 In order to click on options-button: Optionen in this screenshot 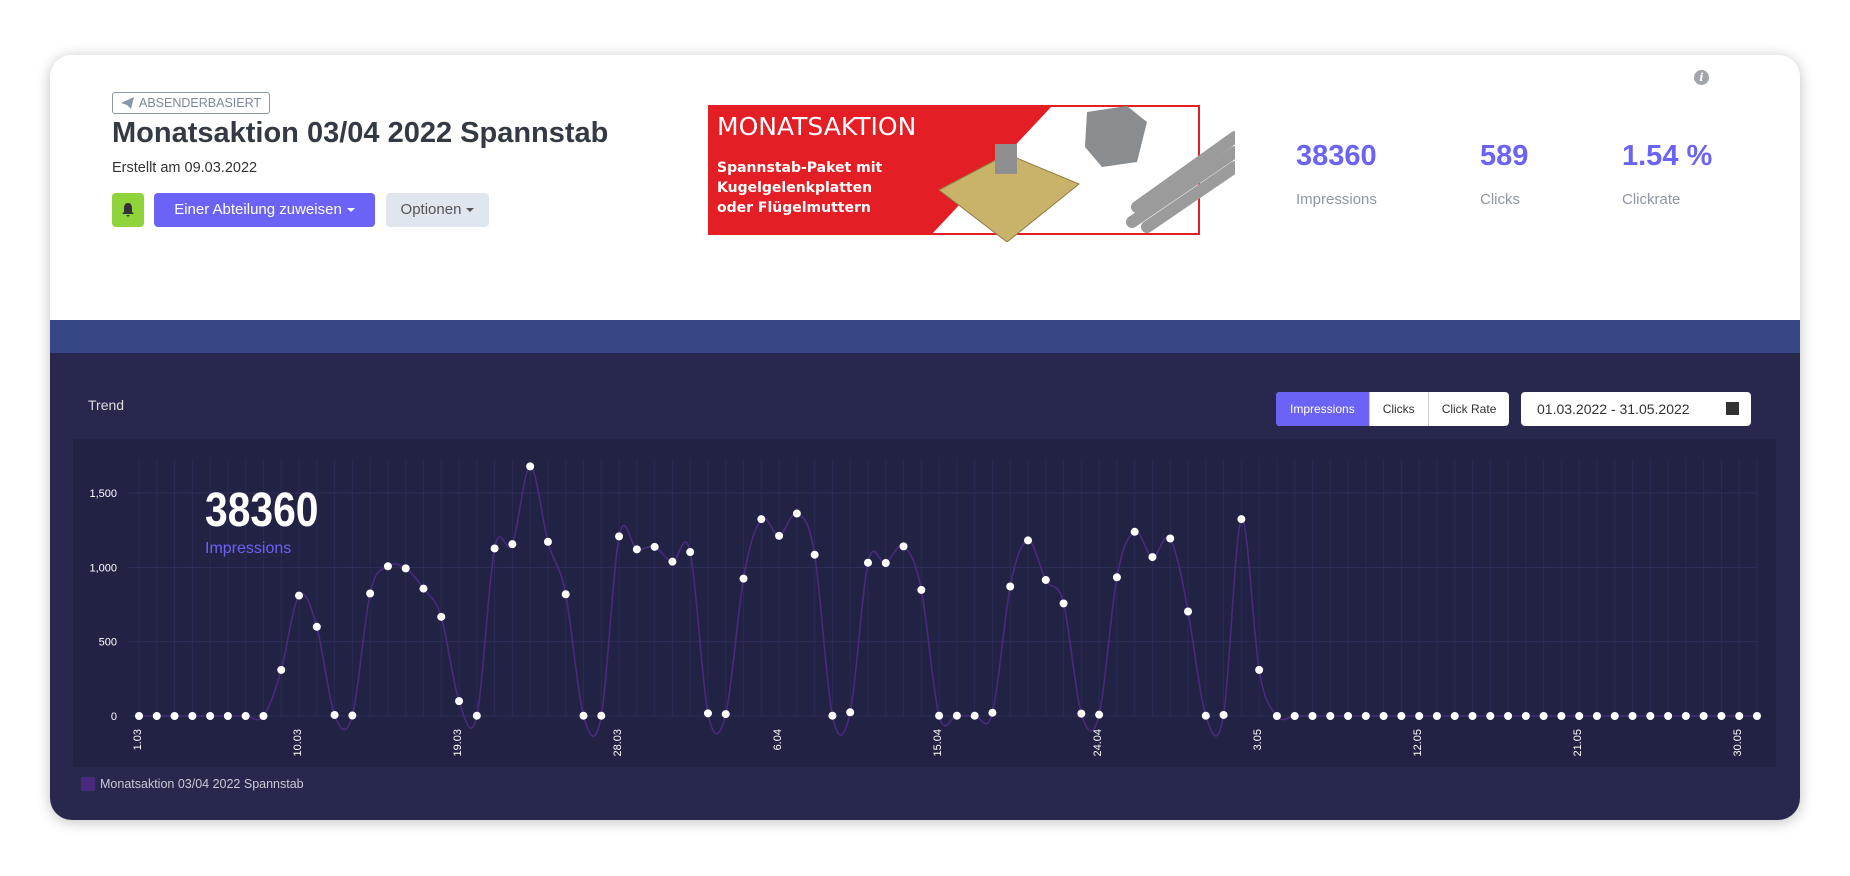, I will do `click(437, 210)`.